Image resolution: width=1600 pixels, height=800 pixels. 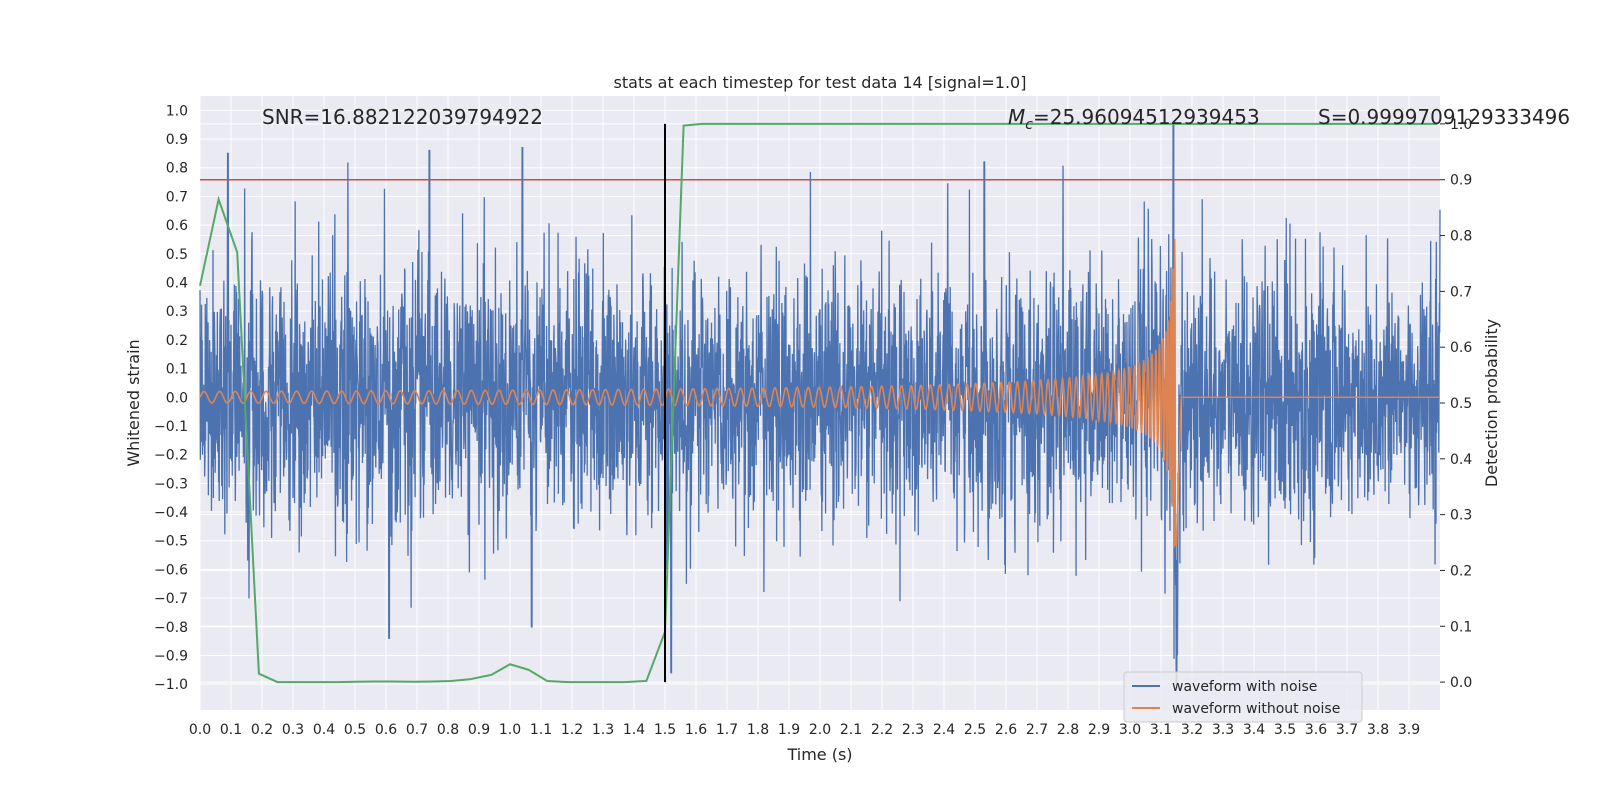 What do you see at coordinates (177, 341) in the screenshot?
I see `y-tick-label: 0.2` at bounding box center [177, 341].